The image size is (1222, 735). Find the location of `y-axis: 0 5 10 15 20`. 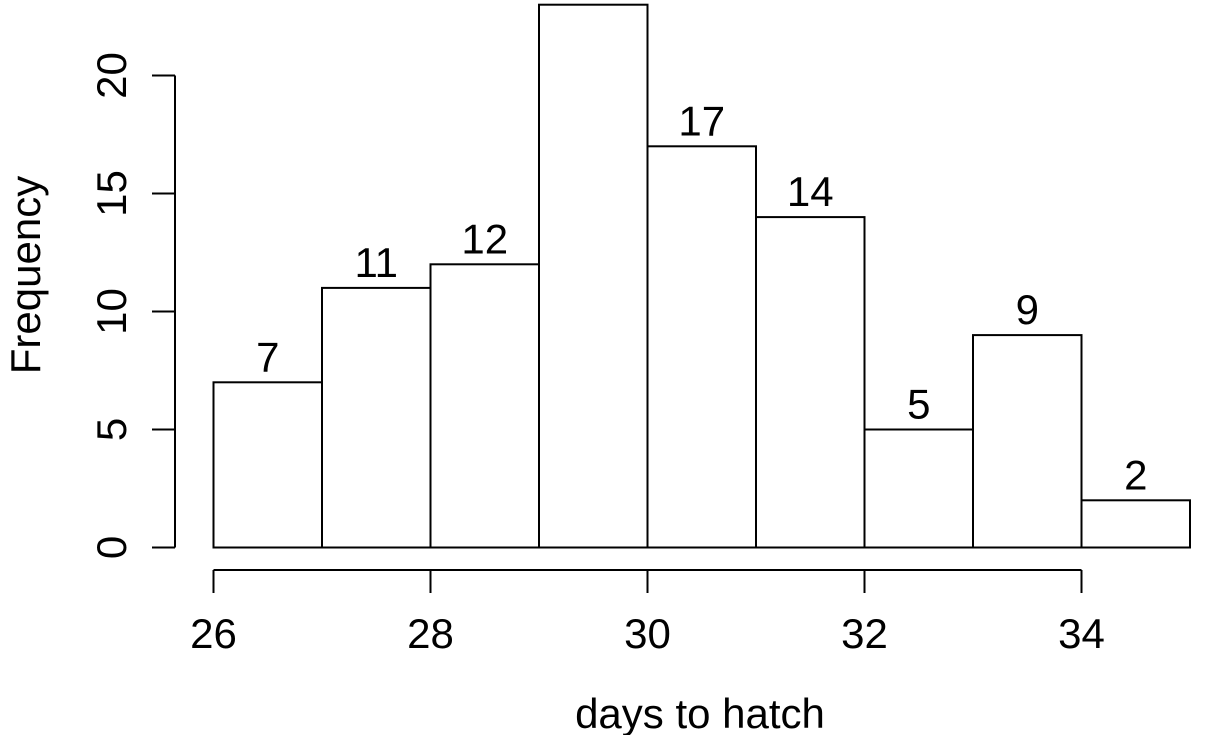

y-axis: 0 5 10 15 20 is located at coordinates (132, 305).